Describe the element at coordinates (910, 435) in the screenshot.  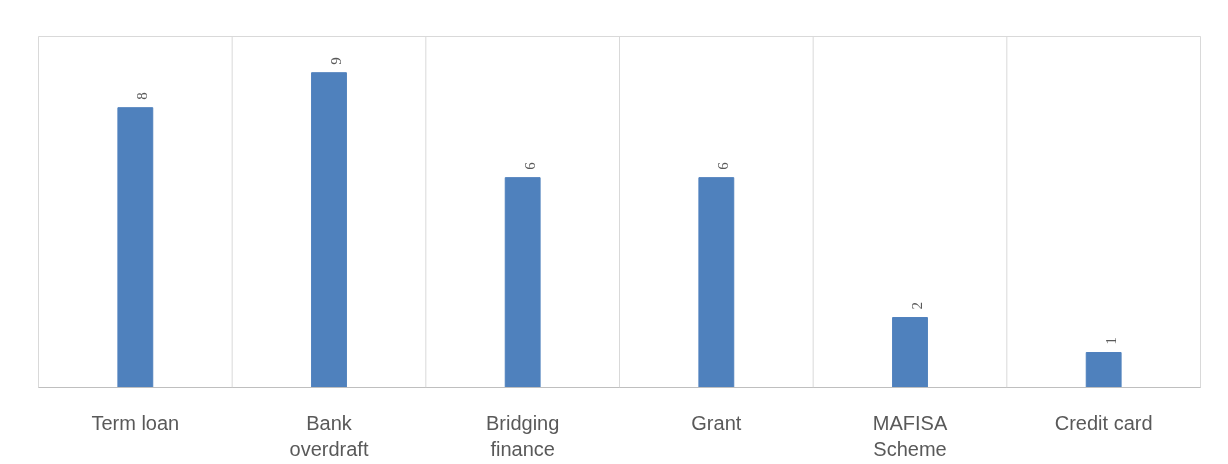
I see `x-tick-label: MAFISA Scheme` at that location.